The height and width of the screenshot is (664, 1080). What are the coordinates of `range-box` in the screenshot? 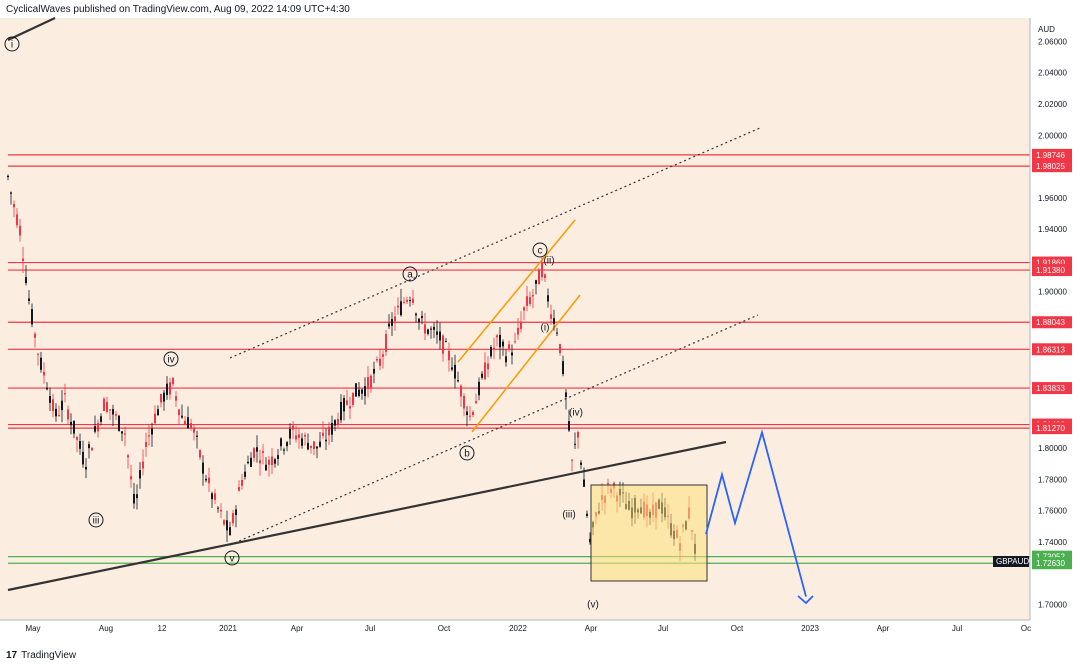 It's located at (649, 533).